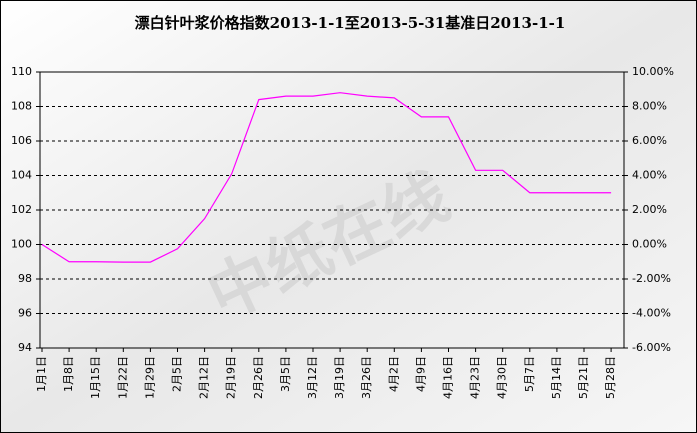 The width and height of the screenshot is (697, 433). I want to click on x-tick-label: 2月26日, so click(258, 377).